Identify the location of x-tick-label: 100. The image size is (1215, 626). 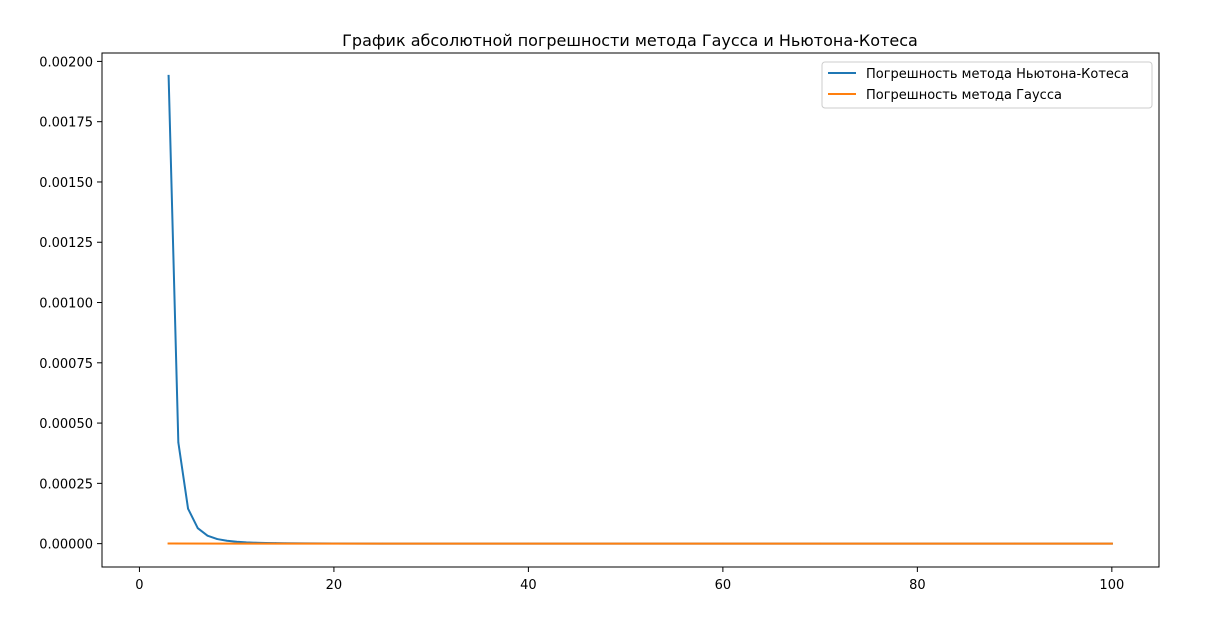
(1111, 585).